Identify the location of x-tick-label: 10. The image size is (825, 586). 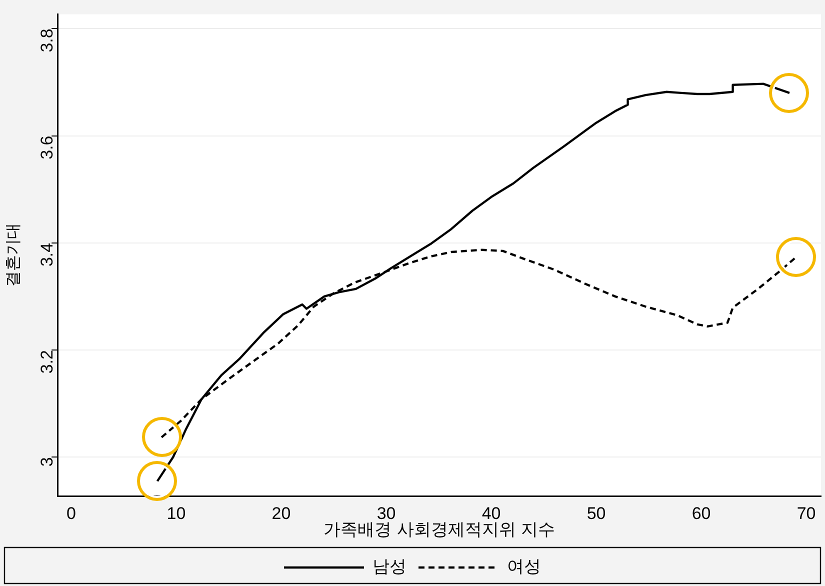
(176, 514).